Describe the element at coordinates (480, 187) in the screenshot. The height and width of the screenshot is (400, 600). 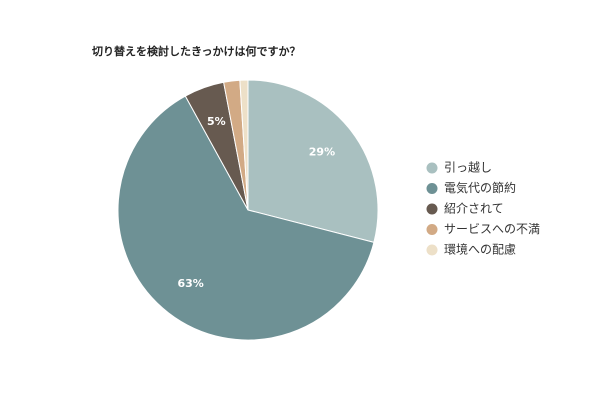
I see `legend-label: 電気代の節約` at that location.